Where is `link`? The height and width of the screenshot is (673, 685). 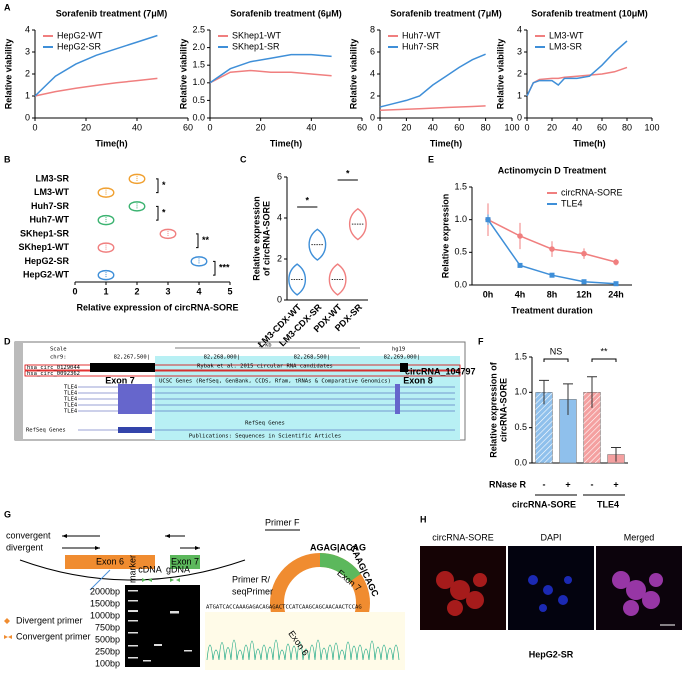 link is located at coordinates (100, 580).